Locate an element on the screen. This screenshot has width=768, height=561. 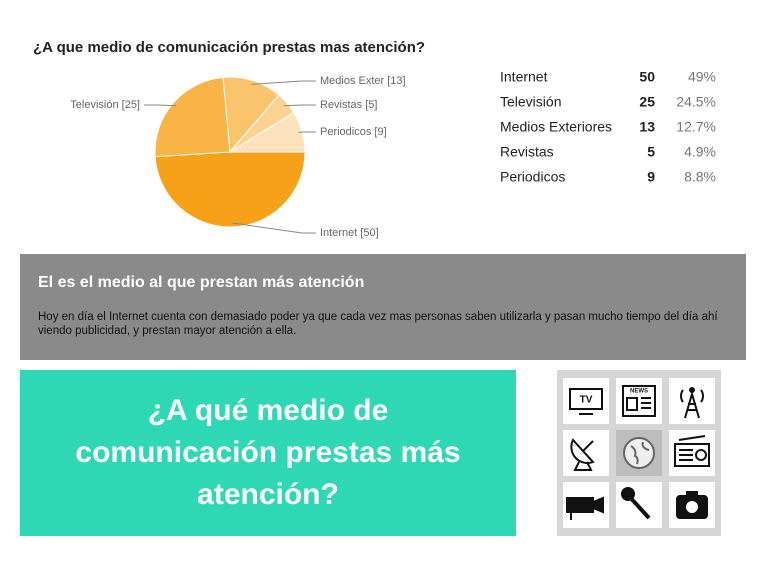
mic-head is located at coordinates (628, 494).